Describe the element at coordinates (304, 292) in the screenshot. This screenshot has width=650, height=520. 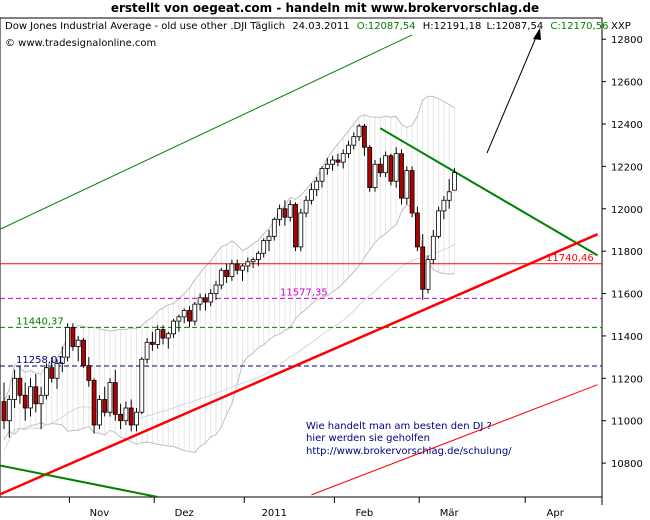
I see `level-label: 11577,35` at that location.